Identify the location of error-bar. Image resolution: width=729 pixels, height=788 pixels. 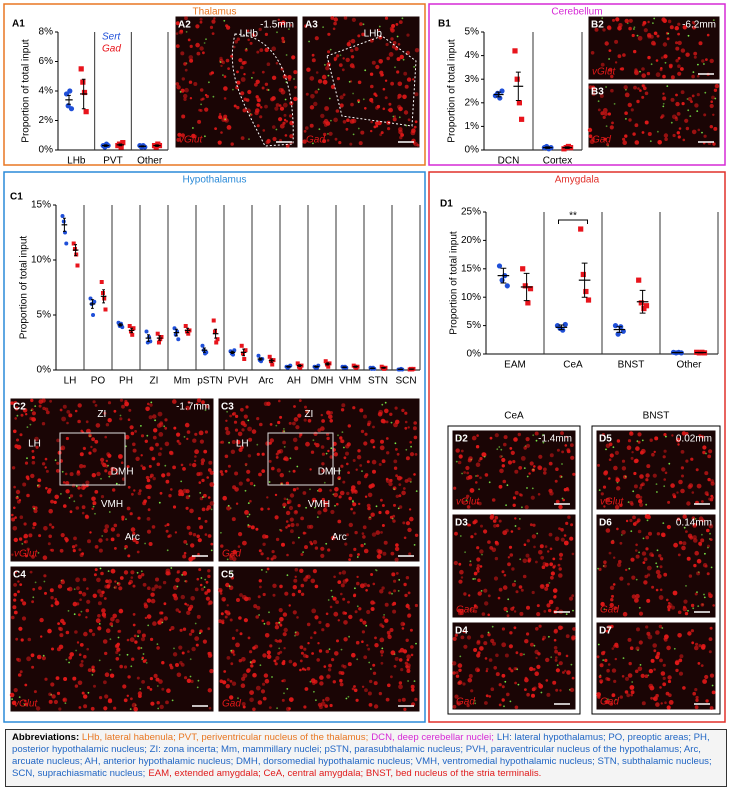
(187, 330).